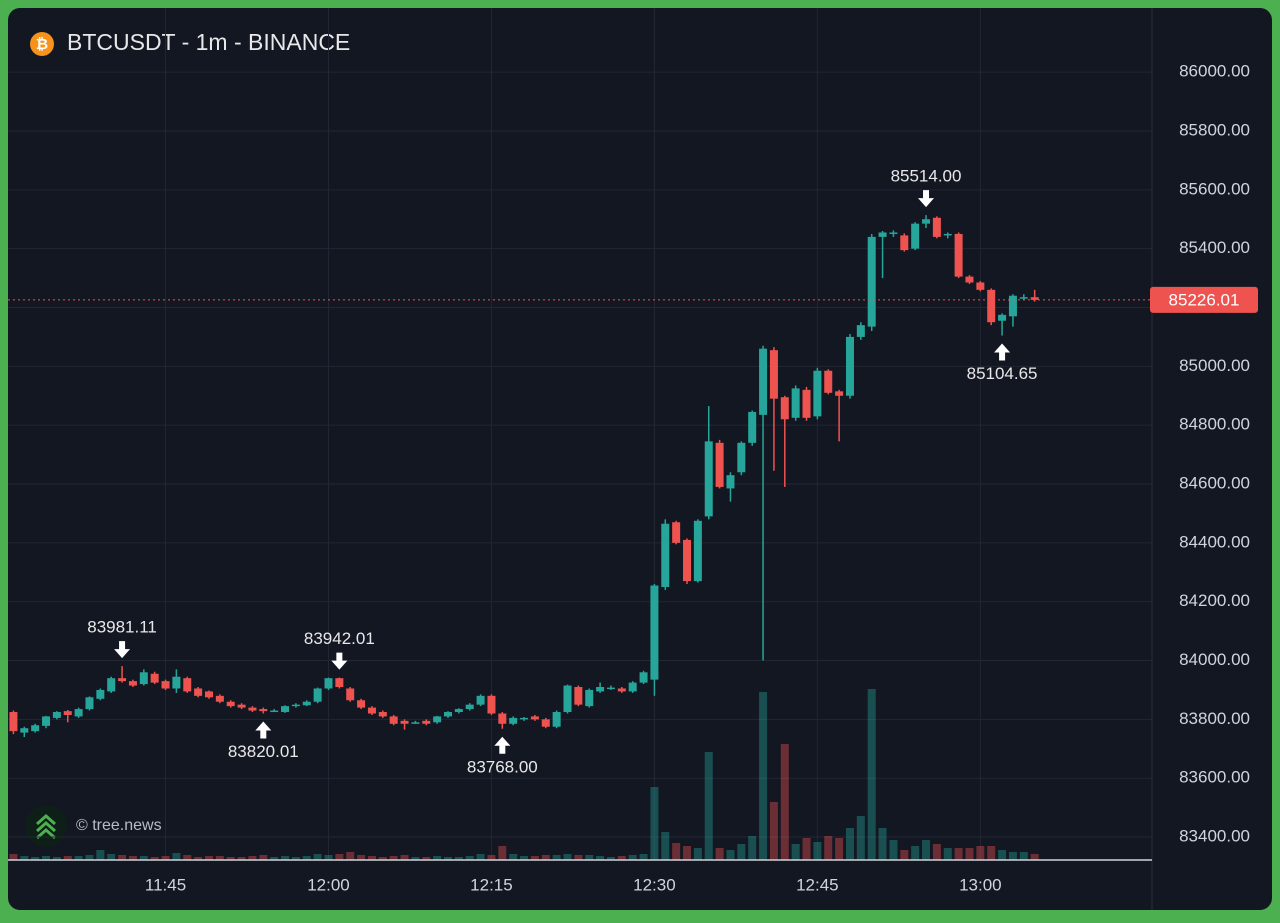 The image size is (1280, 923). What do you see at coordinates (491, 884) in the screenshot?
I see `x-tick-label: 12:15` at bounding box center [491, 884].